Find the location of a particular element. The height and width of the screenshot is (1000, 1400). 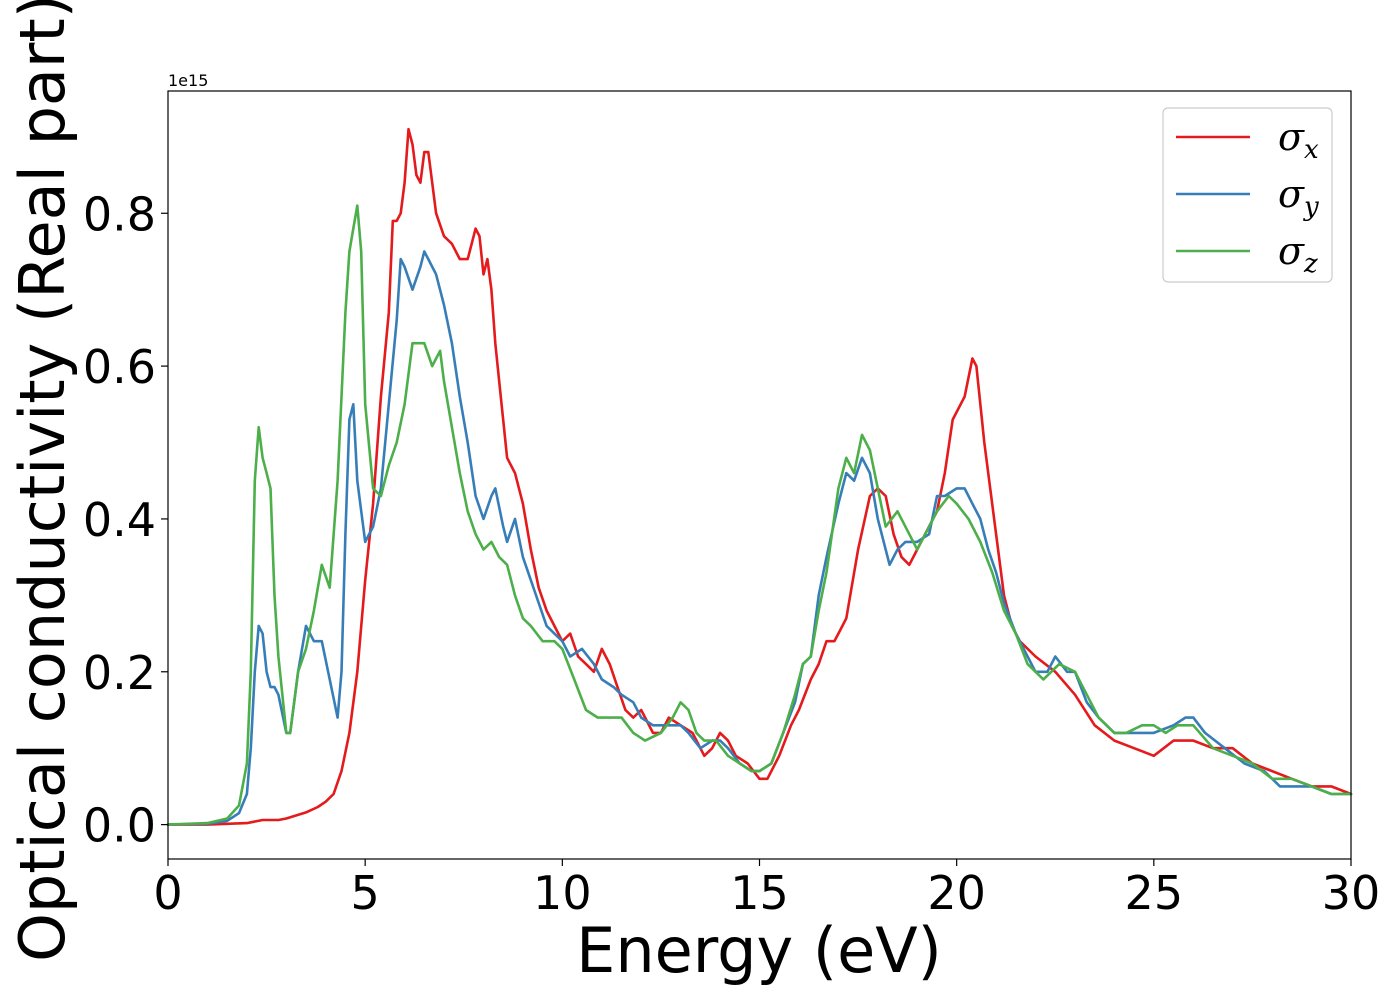

y-tick-label: 0.4 is located at coordinates (119, 520).